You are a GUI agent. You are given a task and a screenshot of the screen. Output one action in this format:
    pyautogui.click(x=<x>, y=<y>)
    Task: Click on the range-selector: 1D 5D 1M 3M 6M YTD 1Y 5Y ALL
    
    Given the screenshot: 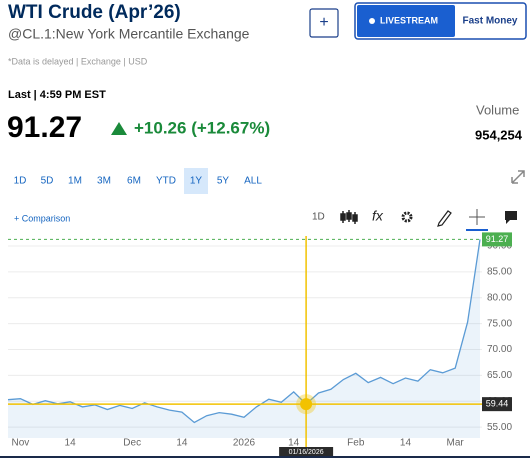 What is the action you would take?
    pyautogui.click(x=138, y=181)
    